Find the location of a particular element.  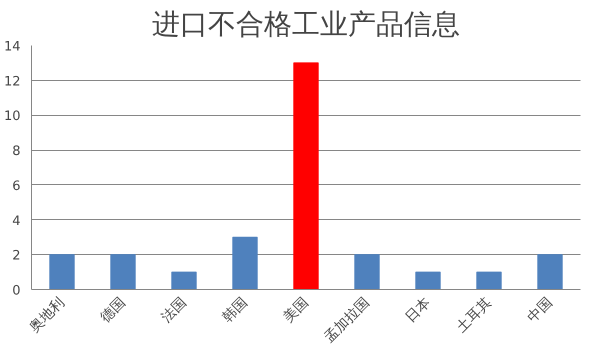

x-tick-label: 美国 is located at coordinates (296, 310).